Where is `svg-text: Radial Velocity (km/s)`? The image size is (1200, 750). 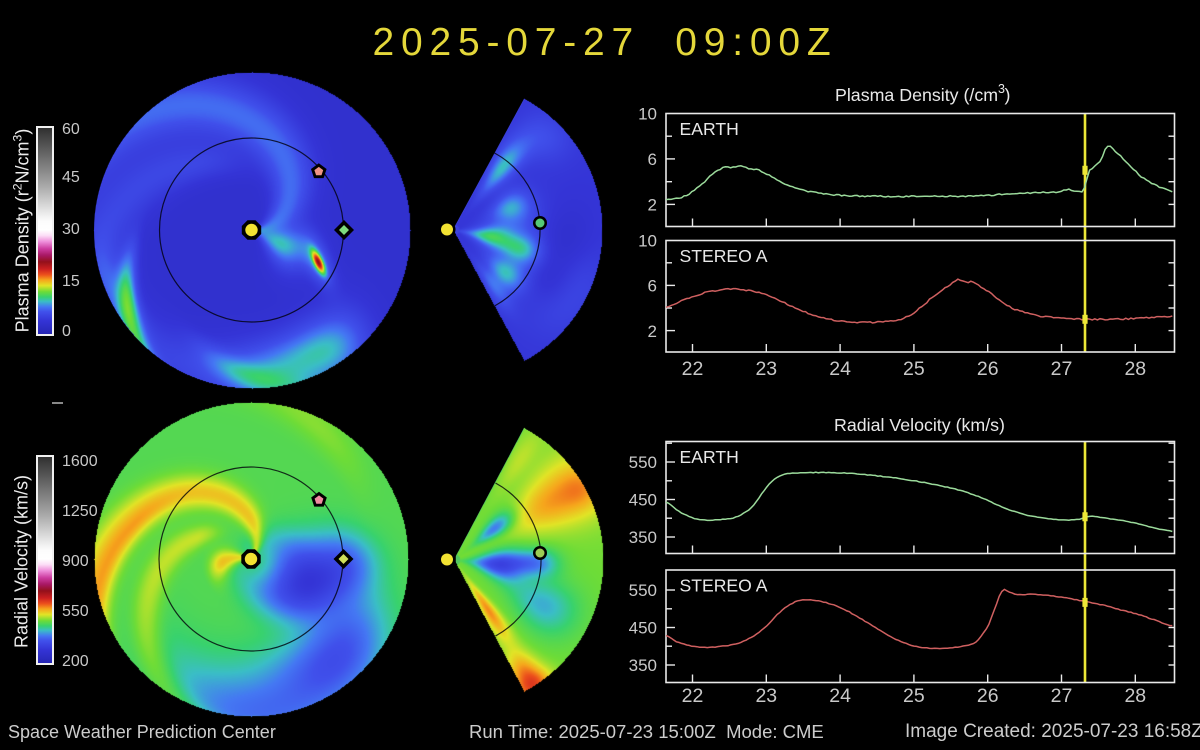 svg-text: Radial Velocity (km/s) is located at coordinates (919, 425).